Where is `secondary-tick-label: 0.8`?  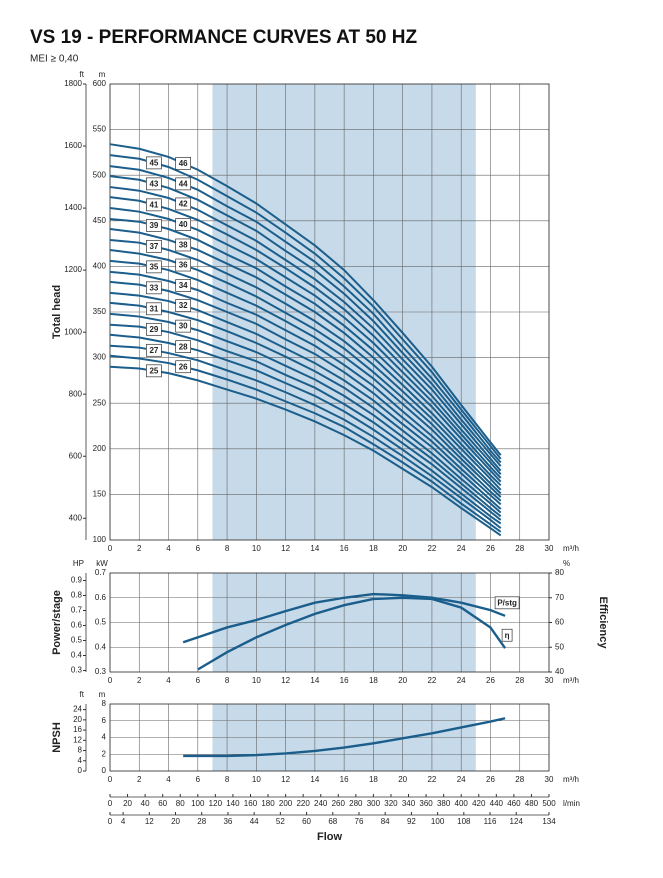 secondary-tick-label: 0.8 is located at coordinates (77, 595).